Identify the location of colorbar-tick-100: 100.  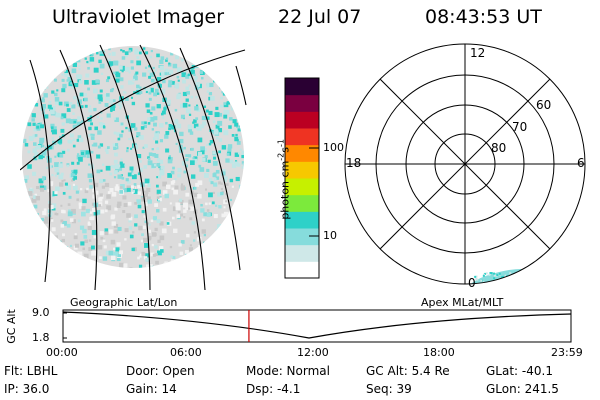
(333, 147).